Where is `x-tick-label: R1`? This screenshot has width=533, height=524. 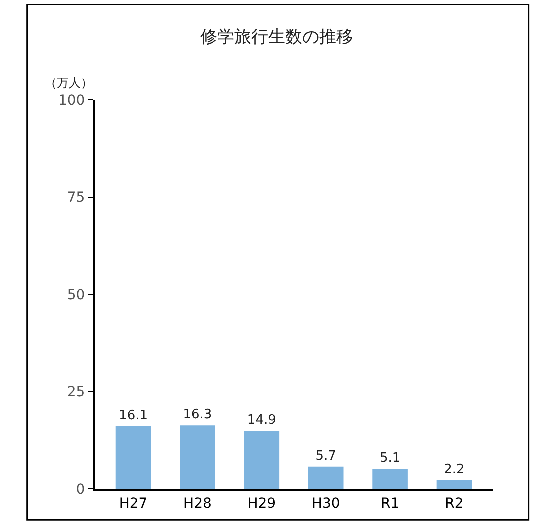 x-tick-label: R1 is located at coordinates (390, 504).